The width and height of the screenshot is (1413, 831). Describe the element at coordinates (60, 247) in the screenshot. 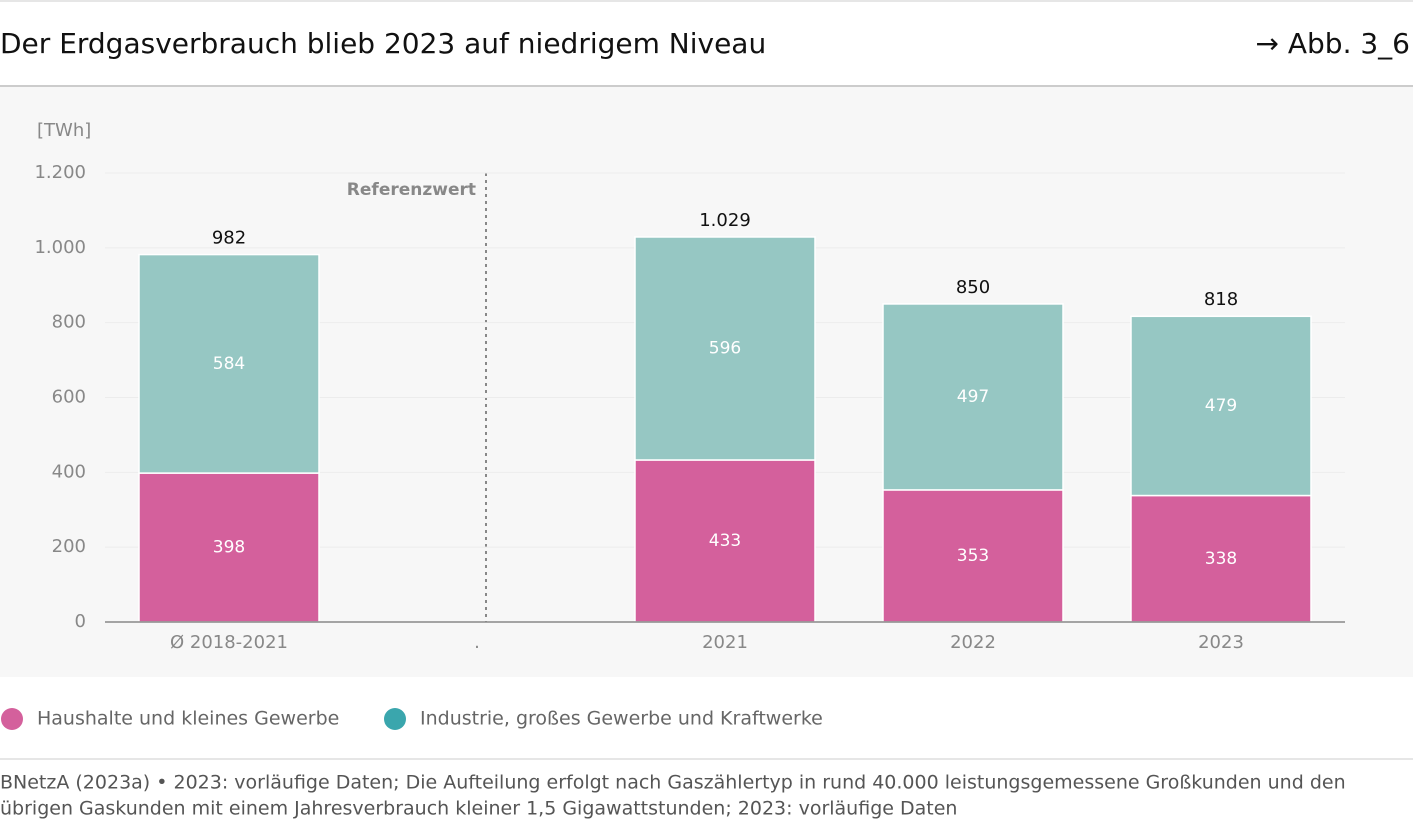

I see `y-tick-label: 1.000` at that location.